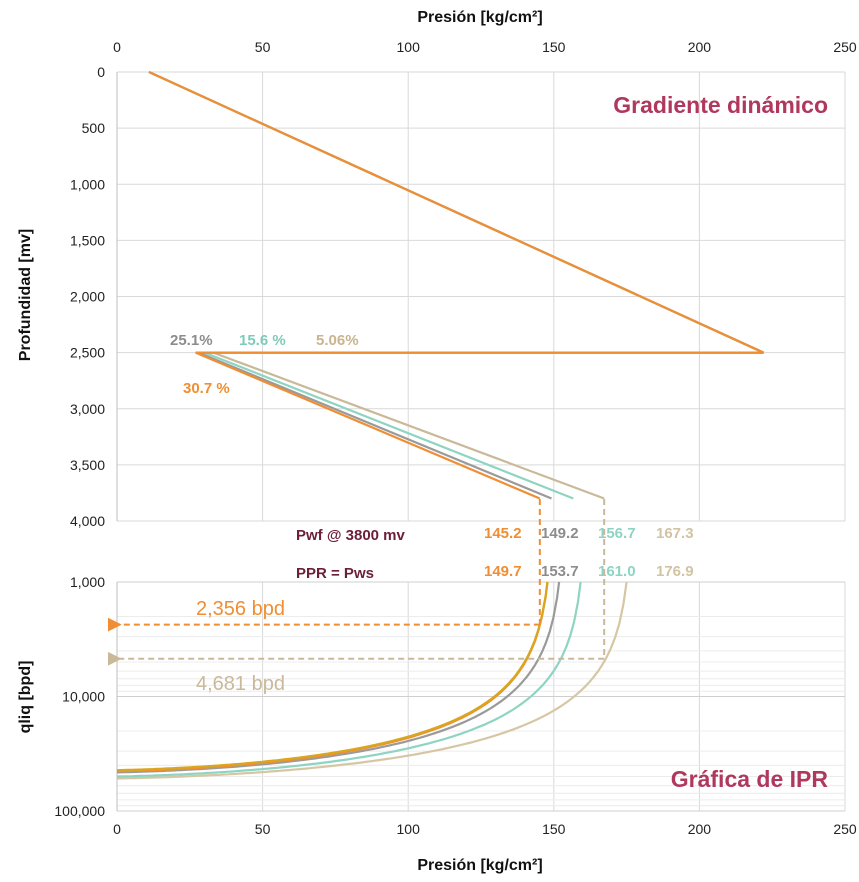 Image resolution: width=859 pixels, height=882 pixels. I want to click on top-y-tick-label: 3,500, so click(87, 465).